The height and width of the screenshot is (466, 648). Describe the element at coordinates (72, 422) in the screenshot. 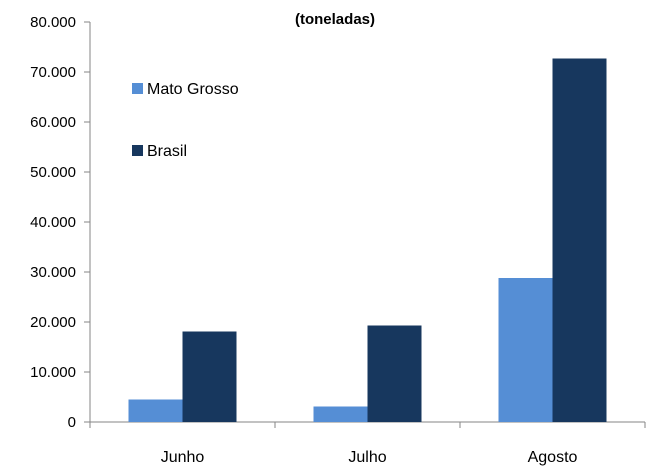

I see `y-tick-label: 0` at that location.